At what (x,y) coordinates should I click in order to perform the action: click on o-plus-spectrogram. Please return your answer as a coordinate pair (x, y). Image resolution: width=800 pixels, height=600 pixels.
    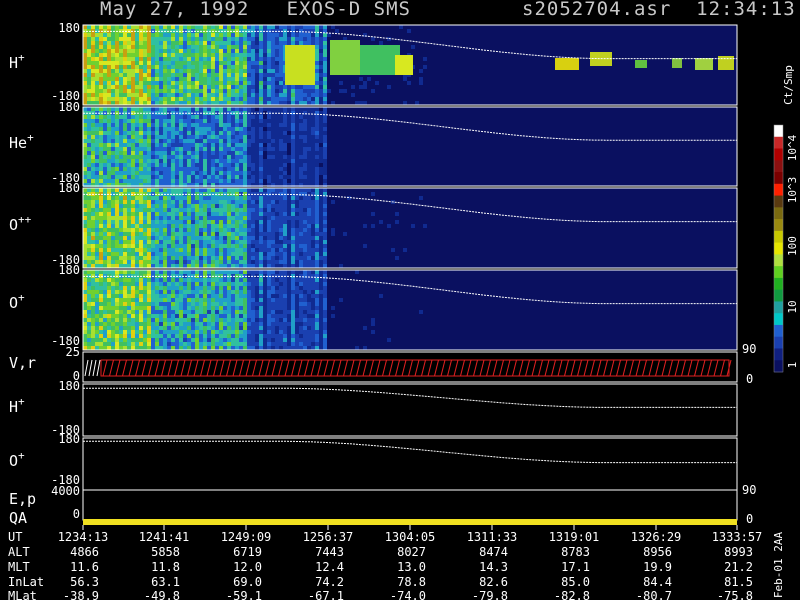
    Looking at the image, I should click on (410, 310).